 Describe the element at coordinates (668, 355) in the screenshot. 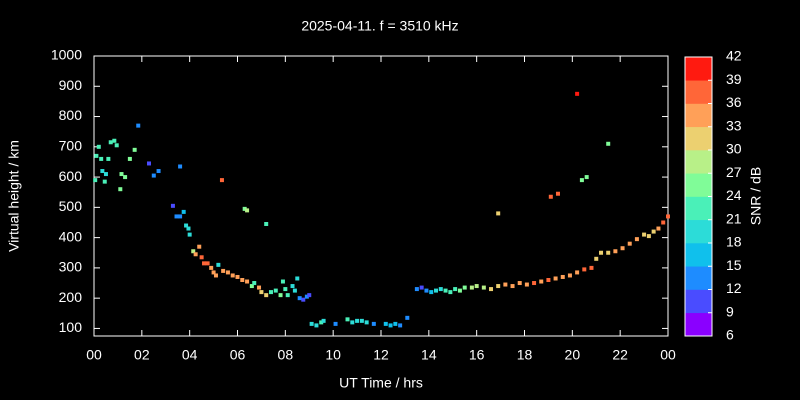

I see `x-tick-label: 00` at that location.